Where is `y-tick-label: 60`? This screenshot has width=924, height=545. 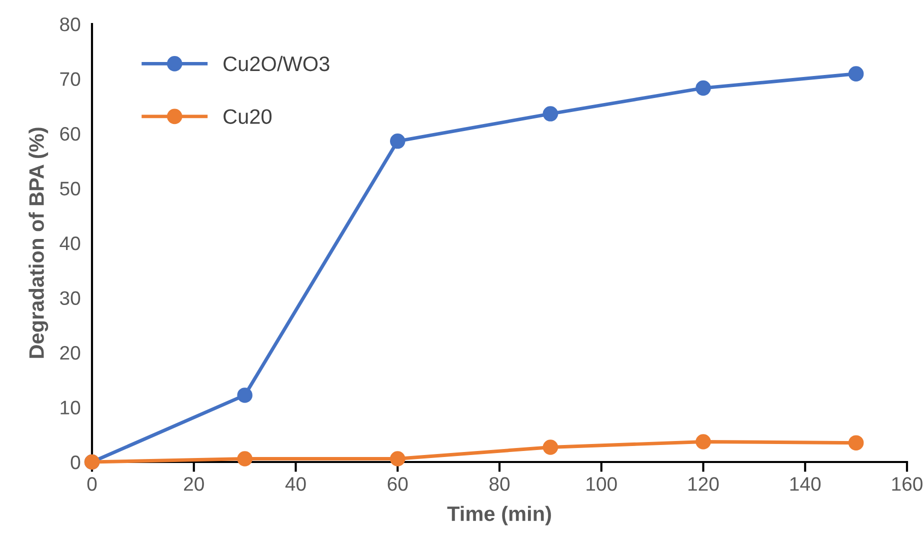 y-tick-label: 60 is located at coordinates (70, 133).